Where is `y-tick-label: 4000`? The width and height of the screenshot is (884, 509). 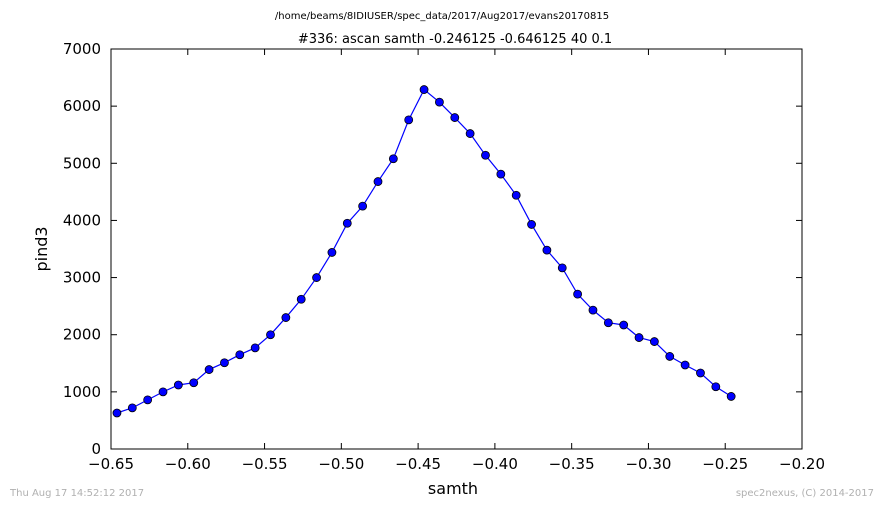
y-tick-label: 4000 is located at coordinates (82, 220).